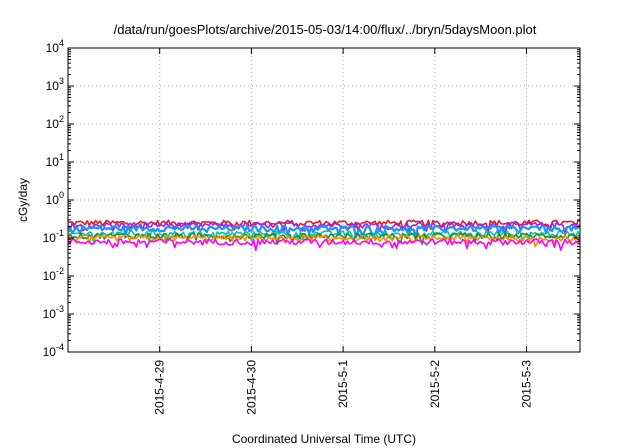 The width and height of the screenshot is (640, 448). Describe the element at coordinates (343, 384) in the screenshot. I see `x-tick-label: 2015-5-1` at that location.